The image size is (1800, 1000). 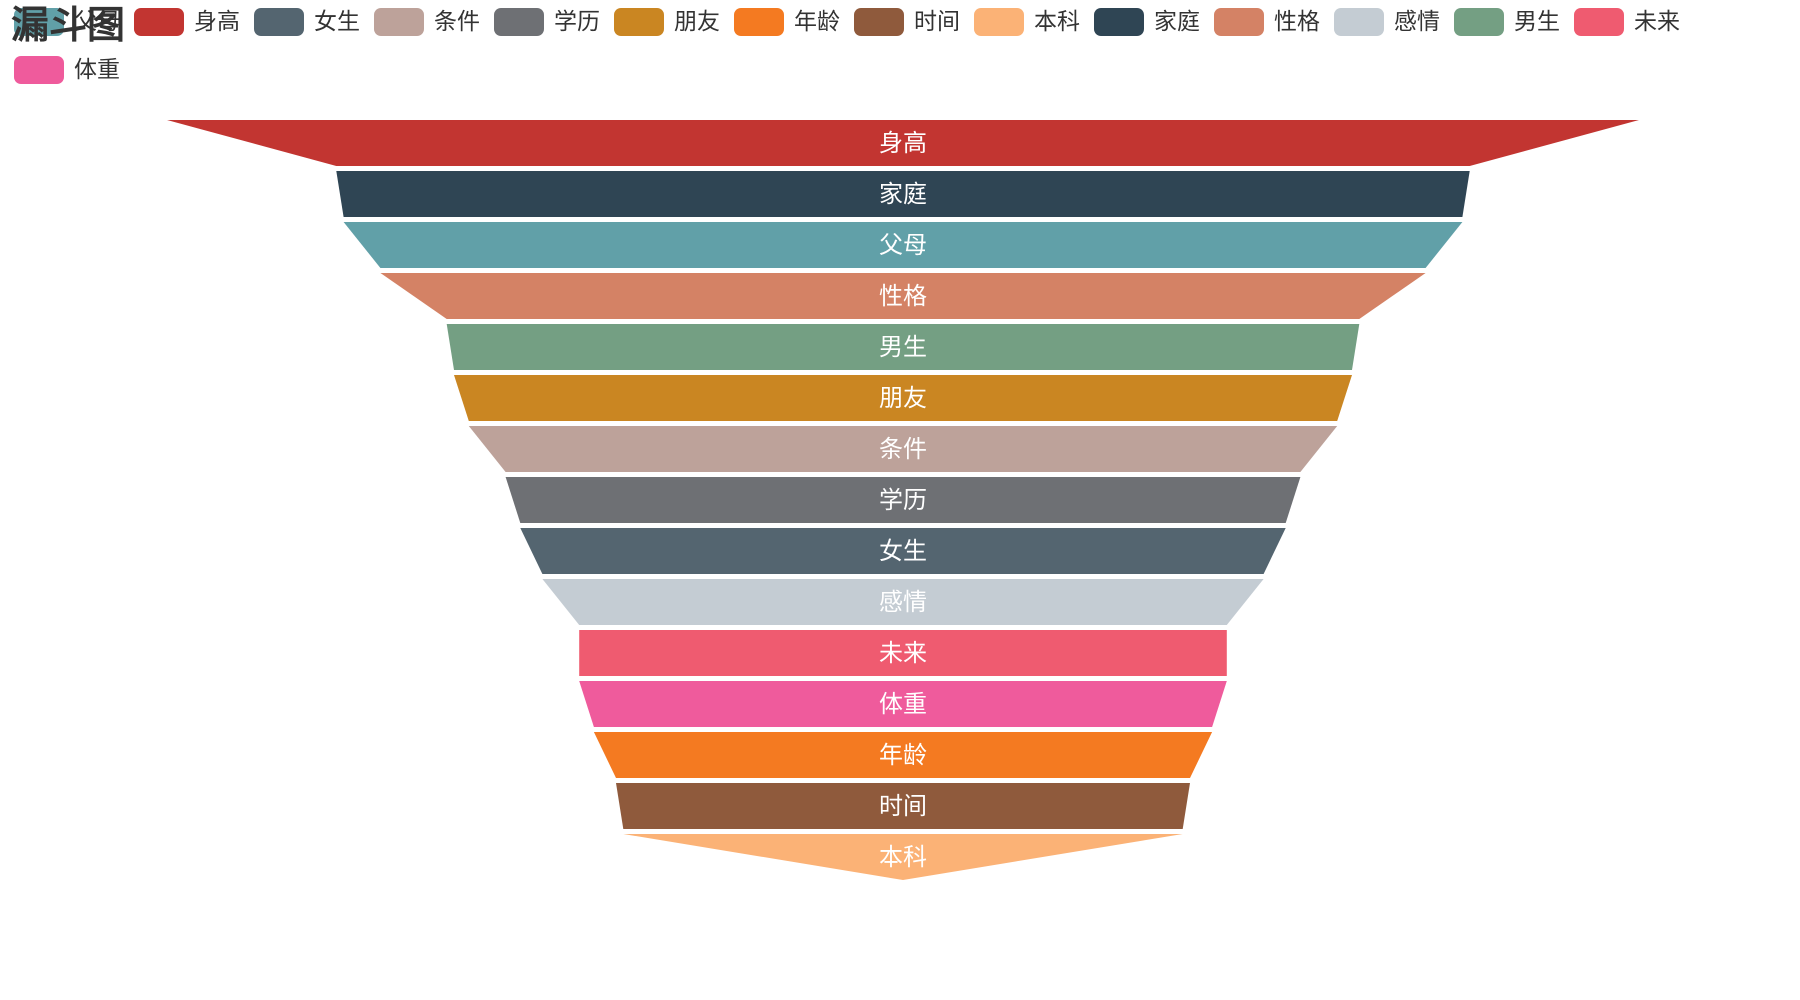 I want to click on funnel-label-10: 未来, so click(x=903, y=653).